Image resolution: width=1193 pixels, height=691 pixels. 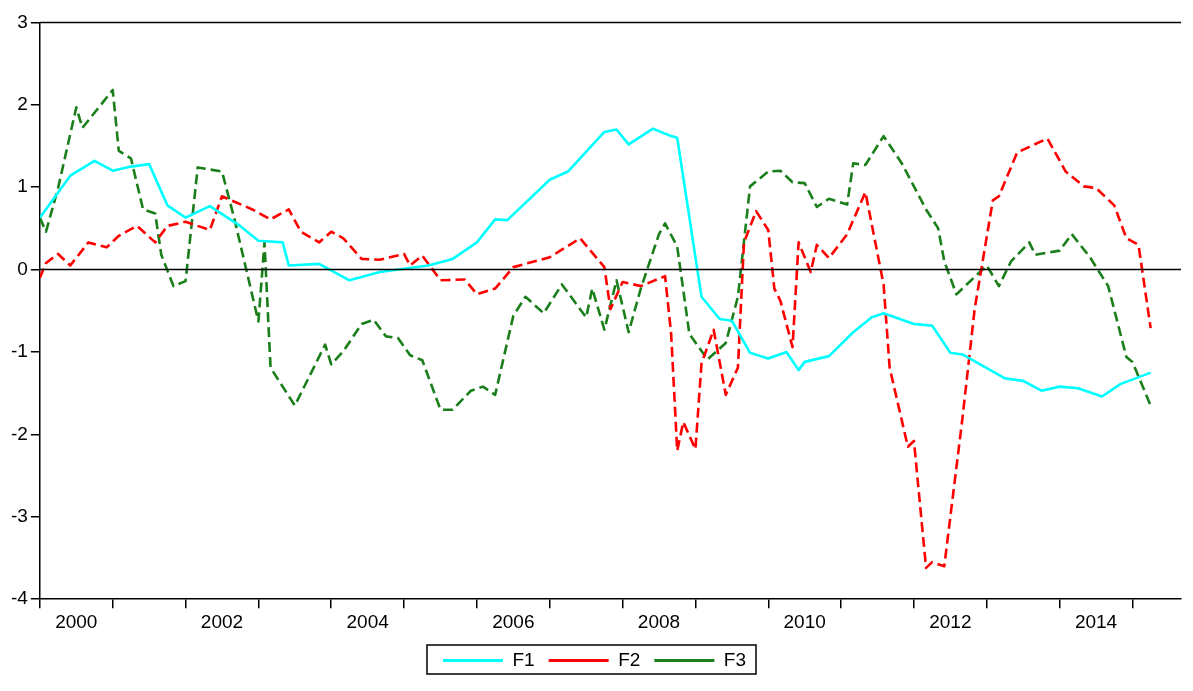 What do you see at coordinates (76, 621) in the screenshot?
I see `x-tick-label: 2000` at bounding box center [76, 621].